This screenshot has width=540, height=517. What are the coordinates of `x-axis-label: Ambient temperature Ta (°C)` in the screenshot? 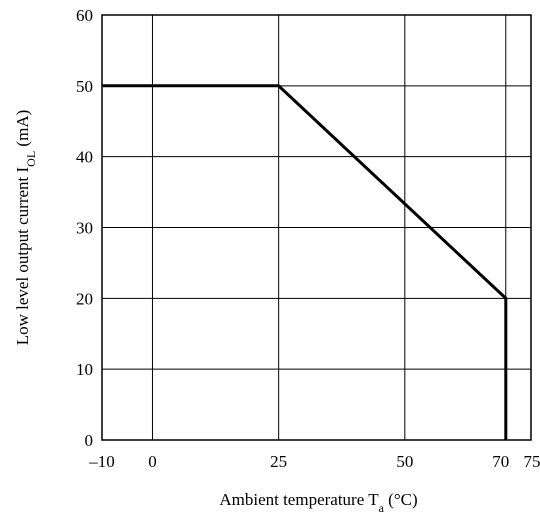 It's located at (318, 502).